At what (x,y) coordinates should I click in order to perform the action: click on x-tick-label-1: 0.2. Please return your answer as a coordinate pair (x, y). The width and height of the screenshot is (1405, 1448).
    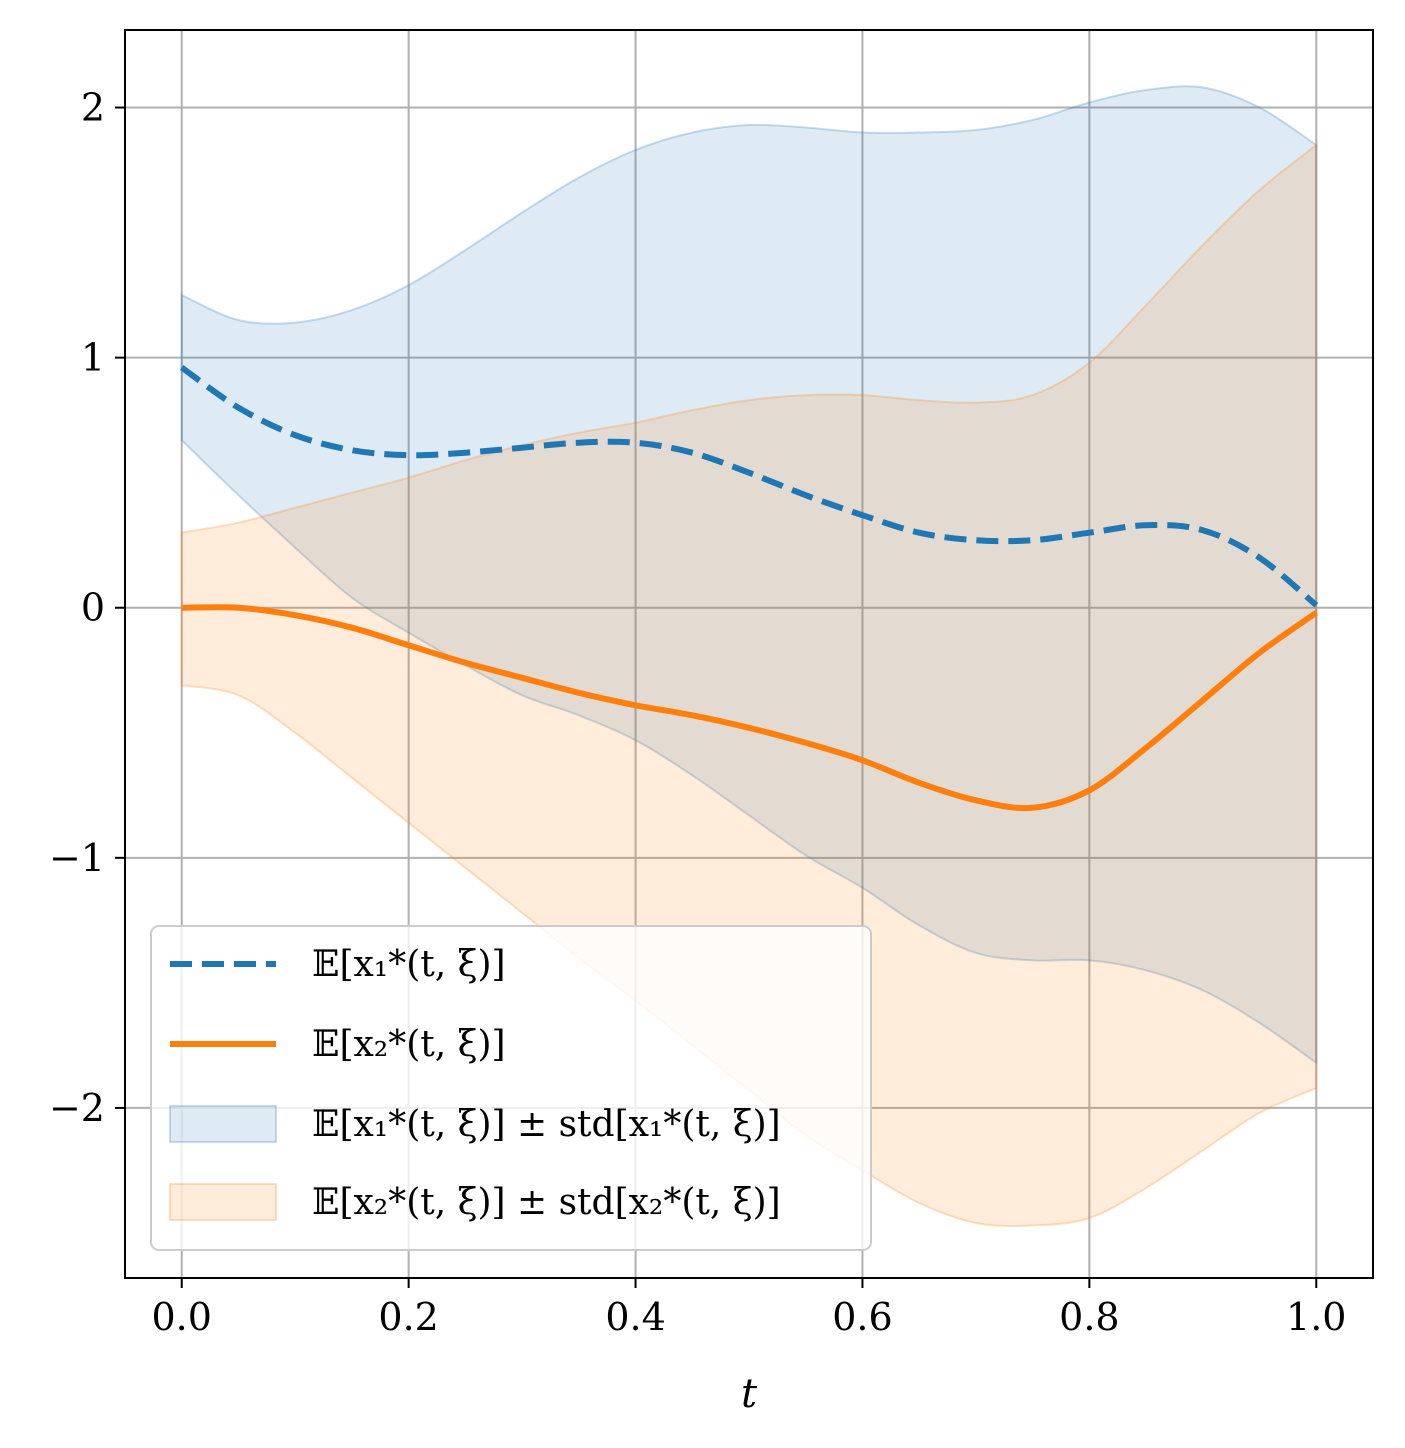
    Looking at the image, I should click on (408, 1317).